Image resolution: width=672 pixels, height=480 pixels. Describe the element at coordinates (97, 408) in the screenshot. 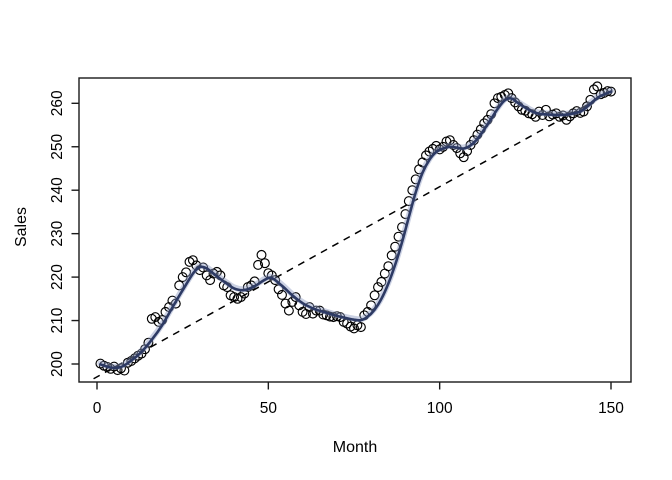

I see `x-tick-label: 0` at that location.